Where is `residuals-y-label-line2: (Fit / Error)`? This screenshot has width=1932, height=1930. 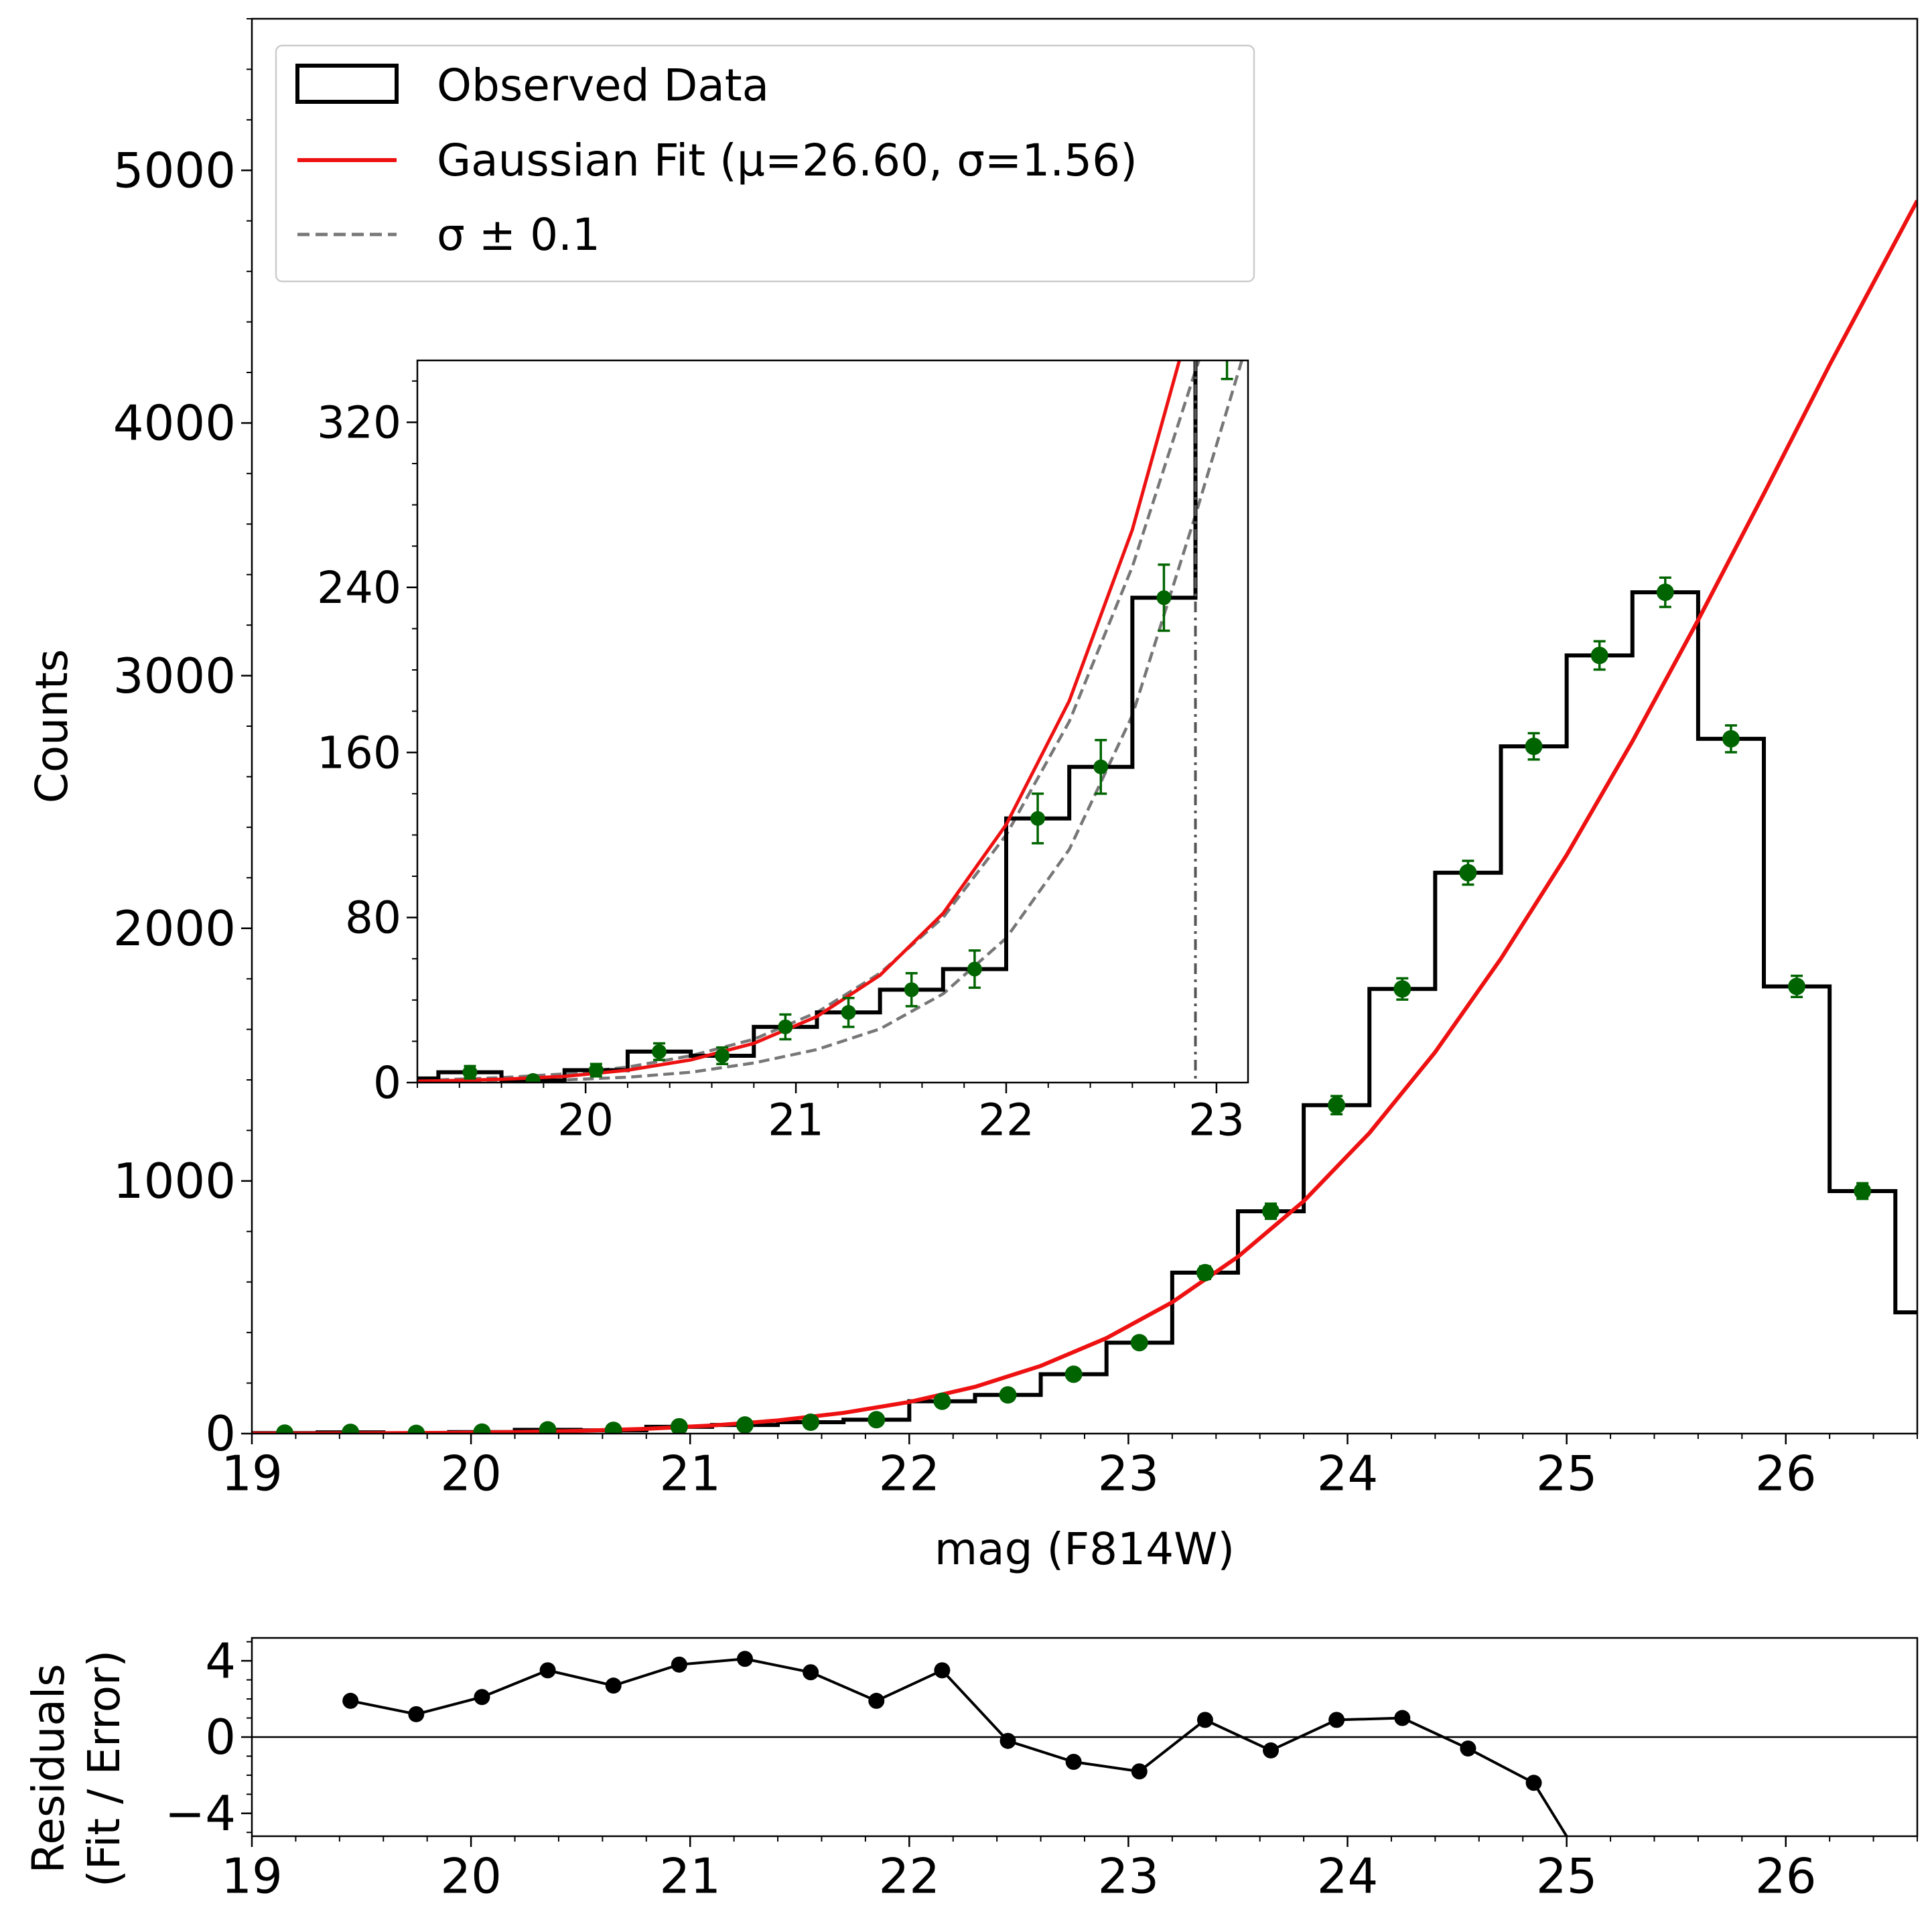
residuals-y-label-line2: (Fit / Error) is located at coordinates (104, 1768).